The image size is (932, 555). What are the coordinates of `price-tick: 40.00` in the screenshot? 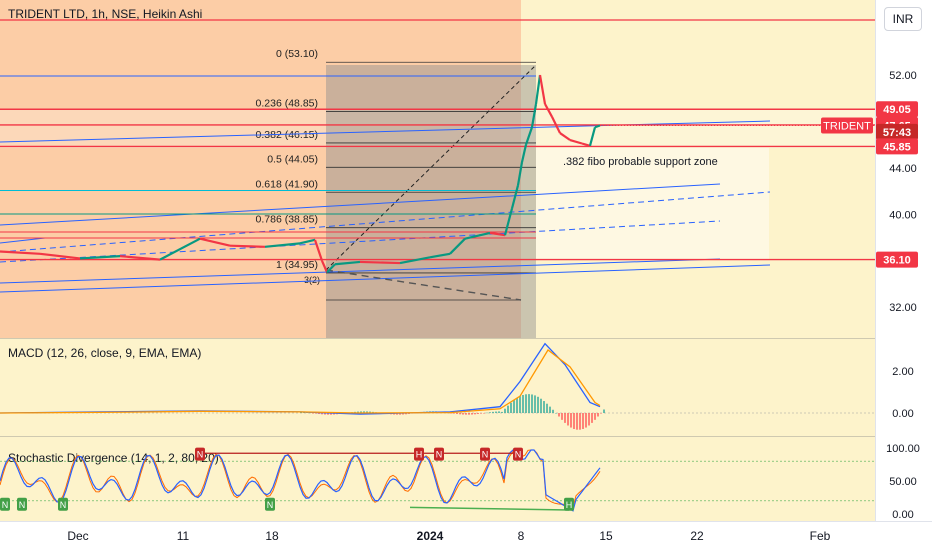 It's located at (903, 215).